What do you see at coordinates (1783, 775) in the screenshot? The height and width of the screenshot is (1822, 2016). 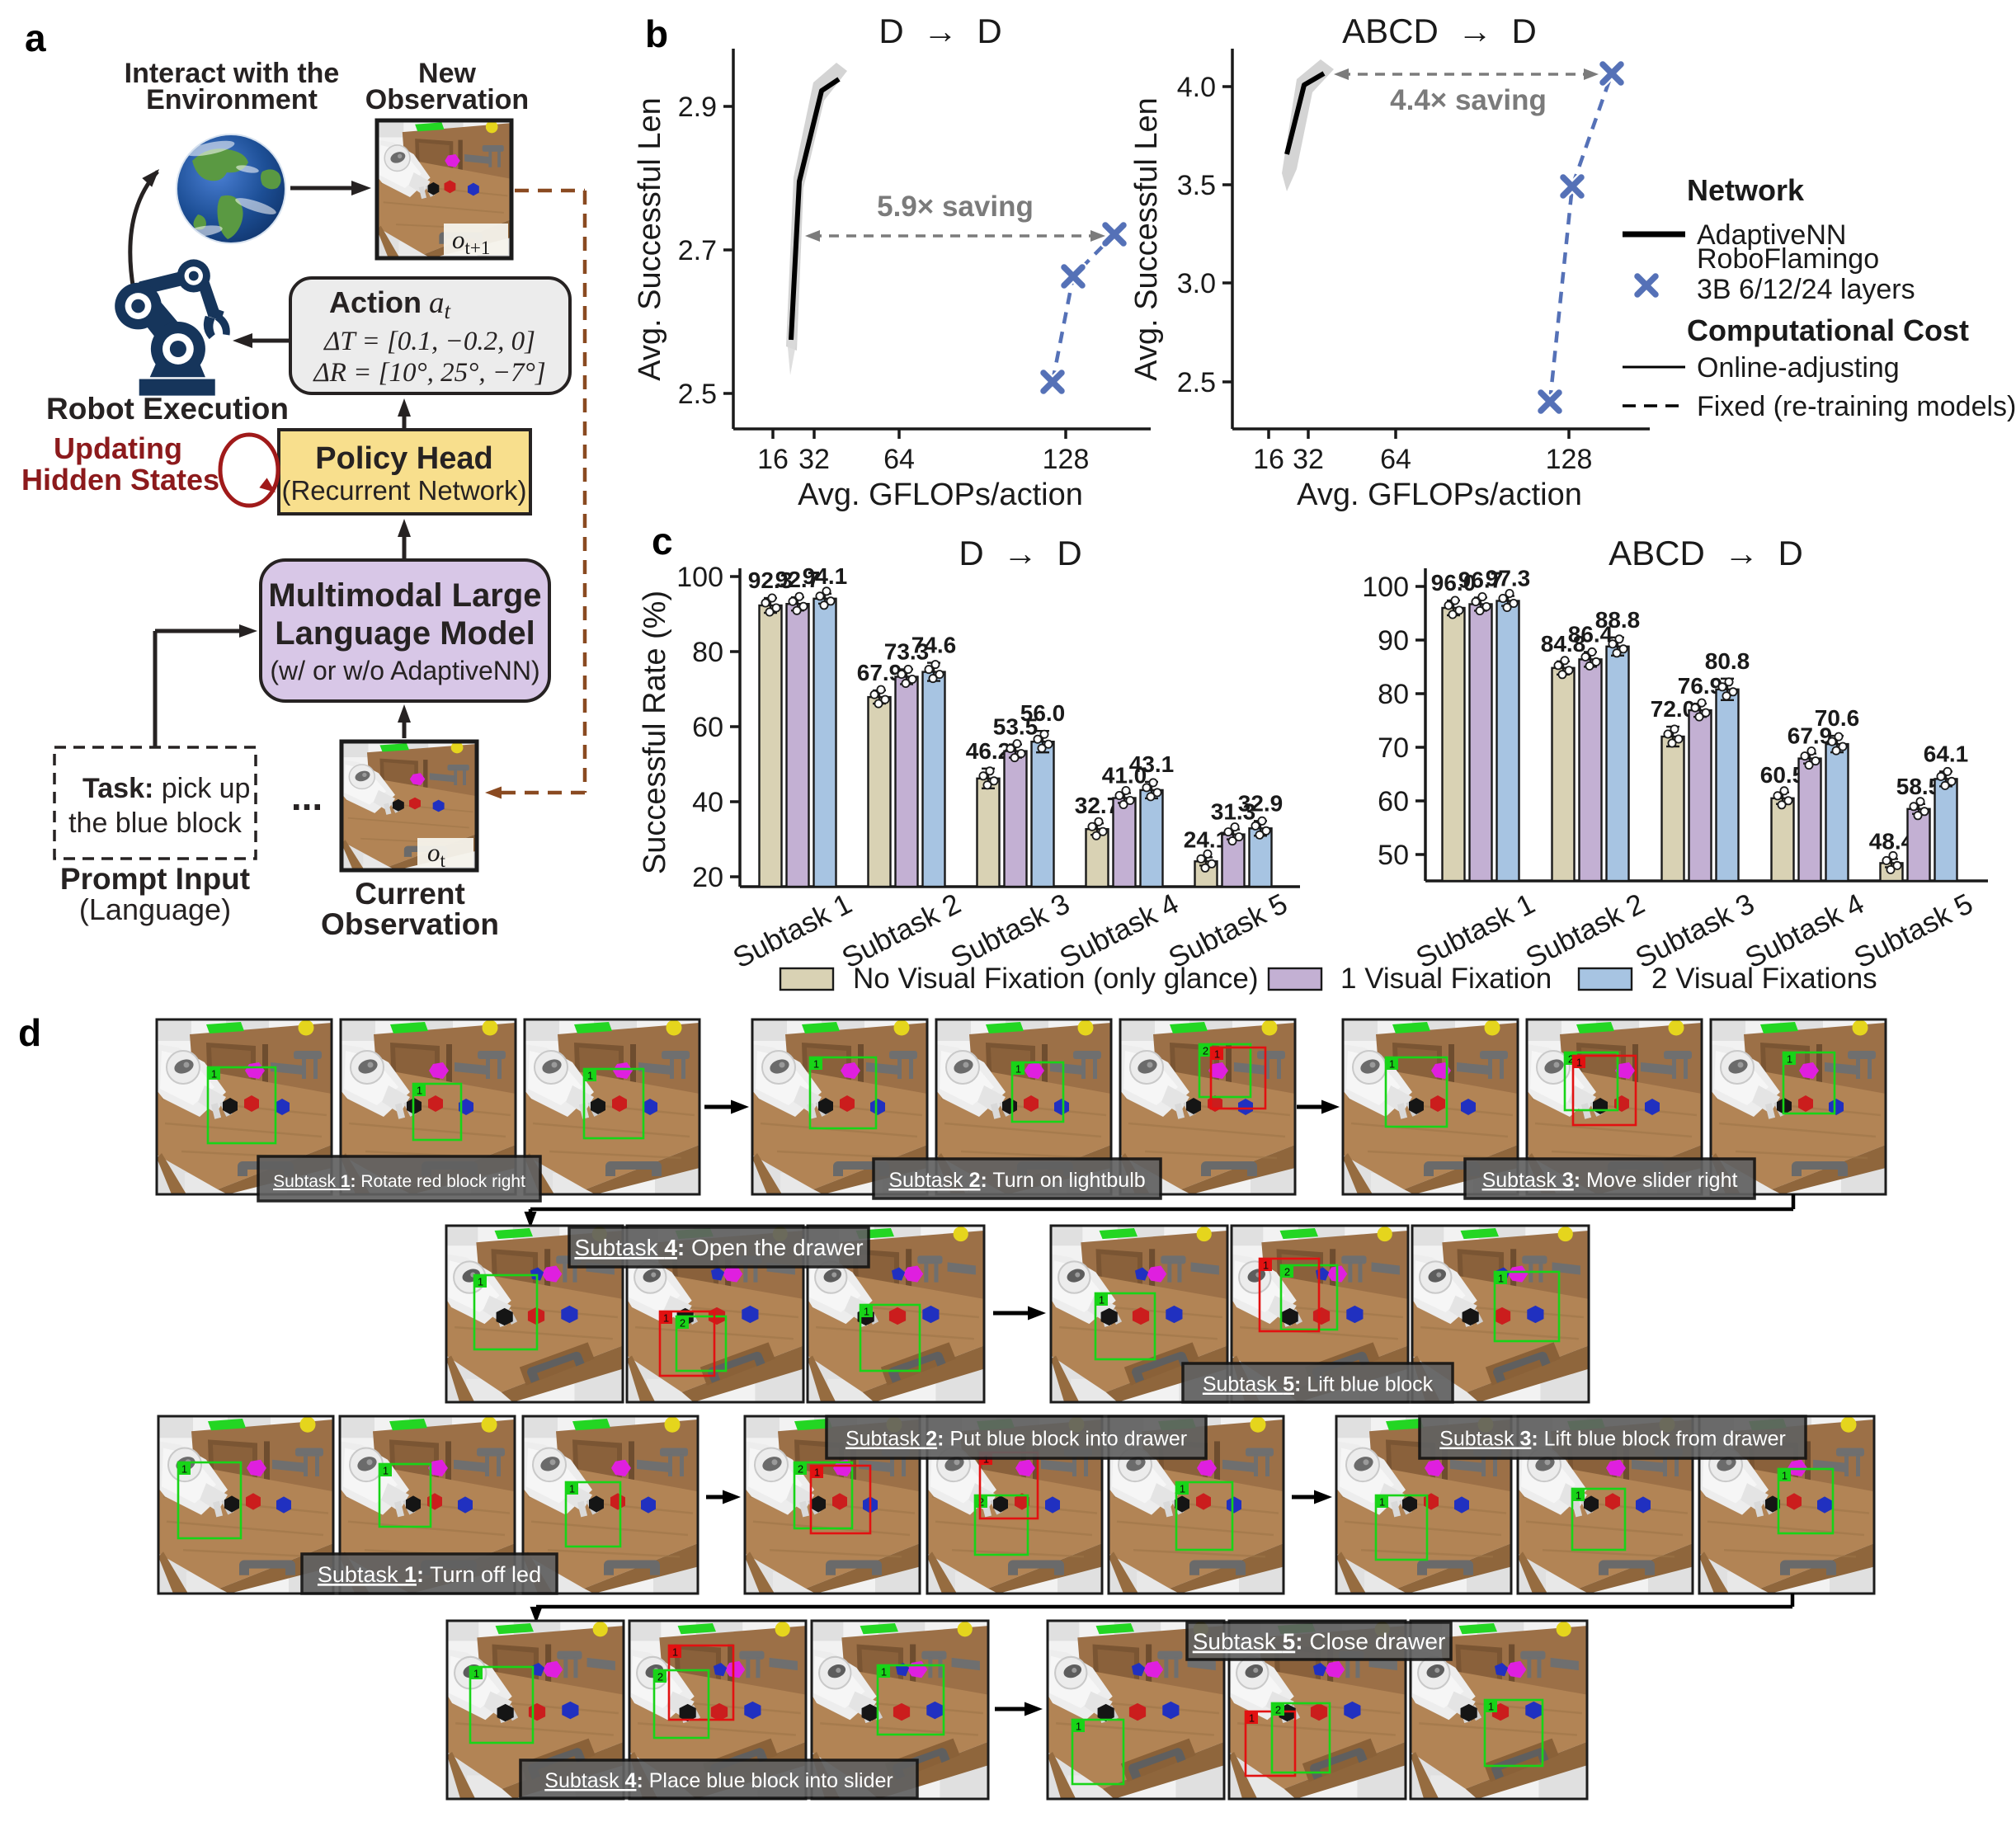 I see `svg-text: 60.5` at bounding box center [1783, 775].